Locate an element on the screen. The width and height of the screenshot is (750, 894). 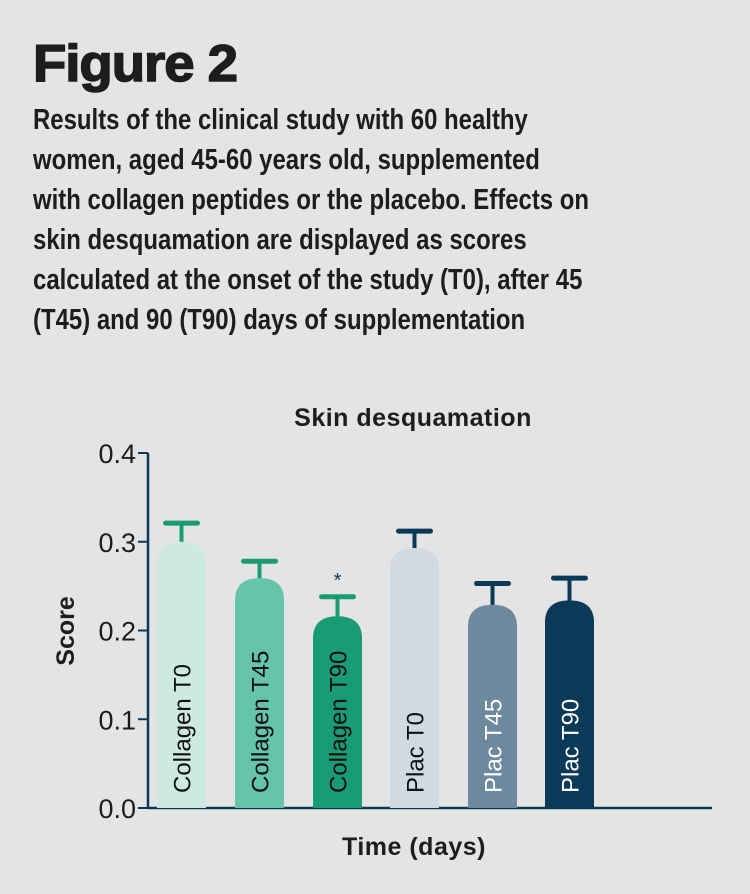
y-tick-label: 0.4 is located at coordinates (117, 454).